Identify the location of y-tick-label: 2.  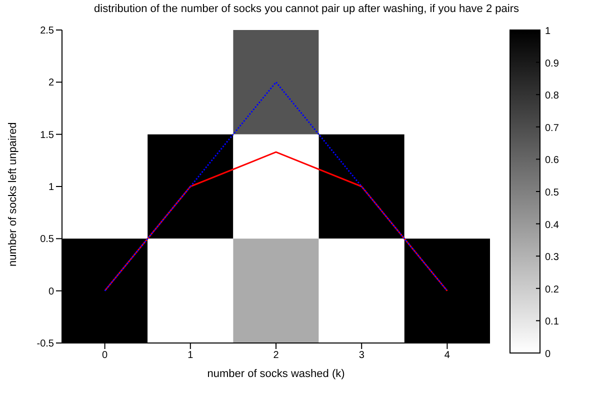
(51, 83).